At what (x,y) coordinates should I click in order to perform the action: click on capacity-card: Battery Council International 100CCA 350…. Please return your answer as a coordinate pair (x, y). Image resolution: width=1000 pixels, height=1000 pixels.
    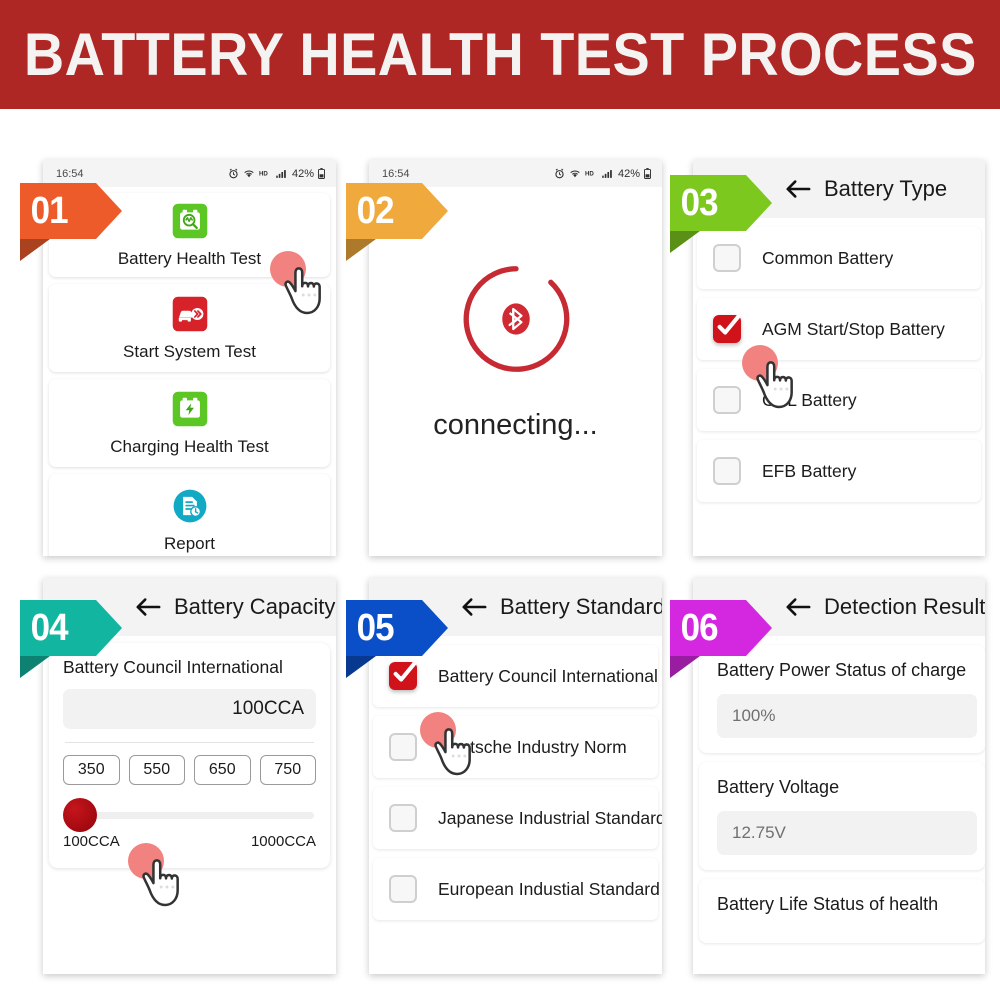
    Looking at the image, I should click on (189, 755).